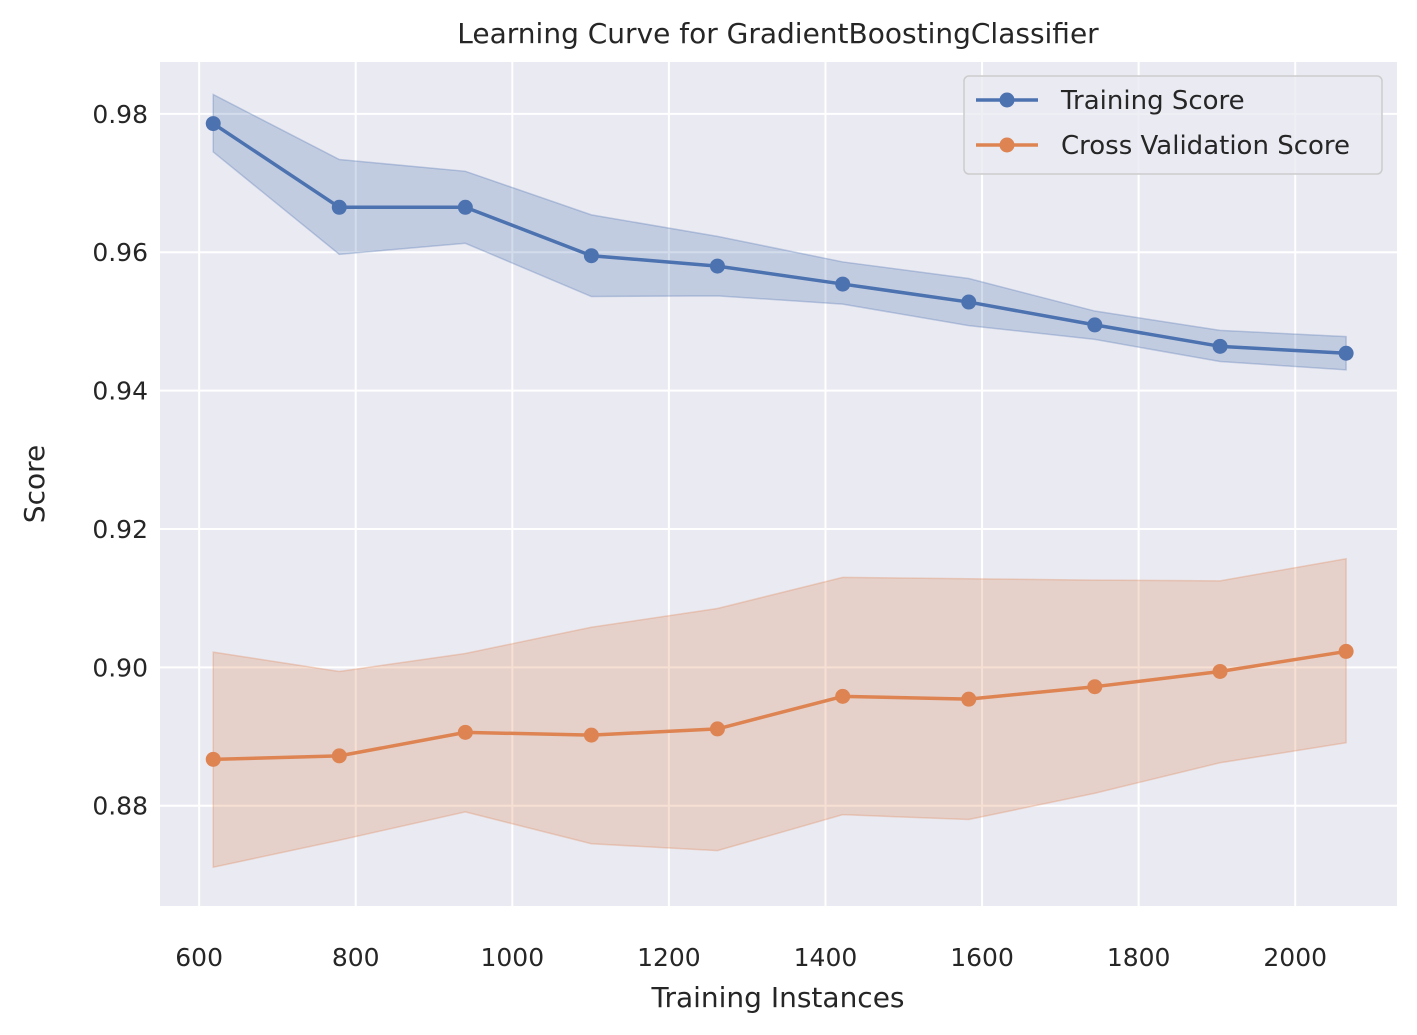 The height and width of the screenshot is (1035, 1417). What do you see at coordinates (120, 667) in the screenshot?
I see `y-tick-label: 0.90` at bounding box center [120, 667].